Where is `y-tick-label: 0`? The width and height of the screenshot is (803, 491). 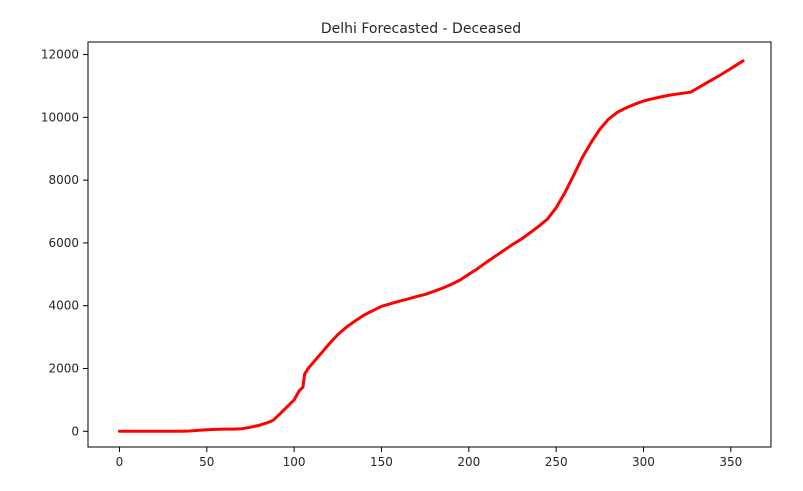
y-tick-label: 0 is located at coordinates (75, 431).